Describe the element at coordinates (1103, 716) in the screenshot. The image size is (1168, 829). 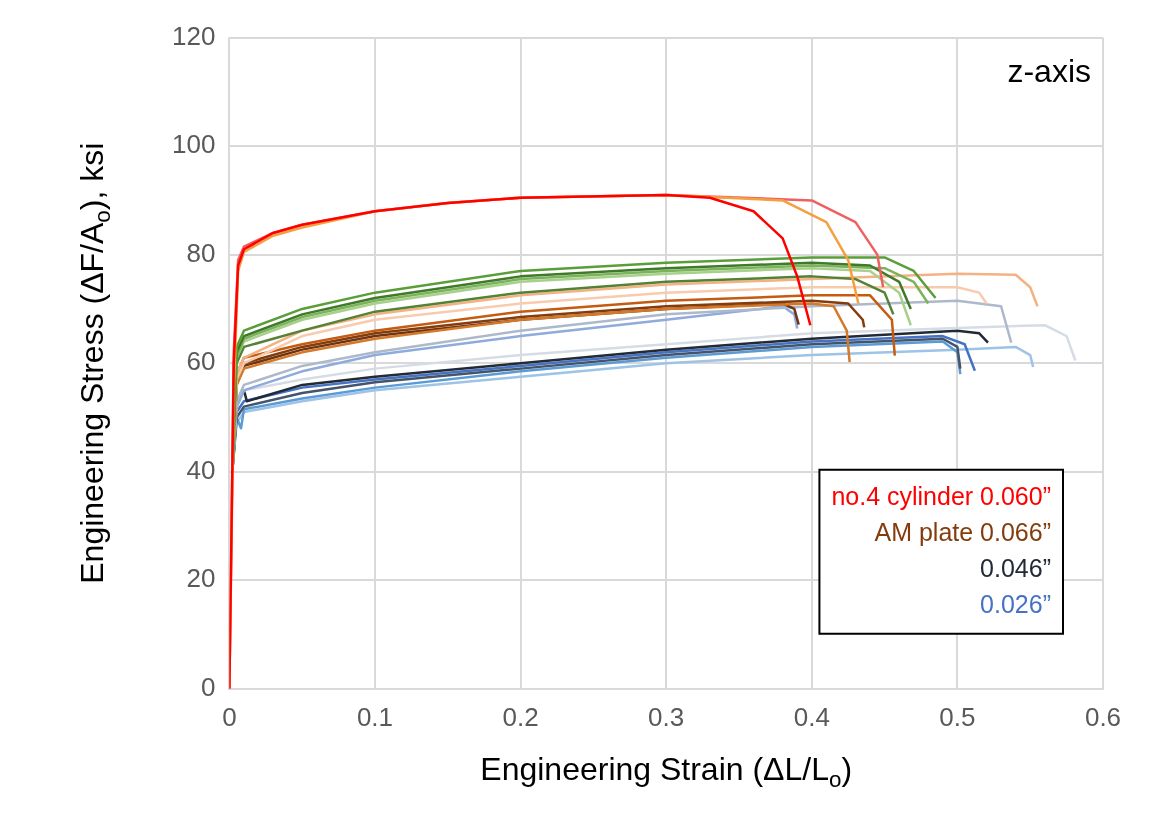
I see `x-tick-label: 0.6` at that location.